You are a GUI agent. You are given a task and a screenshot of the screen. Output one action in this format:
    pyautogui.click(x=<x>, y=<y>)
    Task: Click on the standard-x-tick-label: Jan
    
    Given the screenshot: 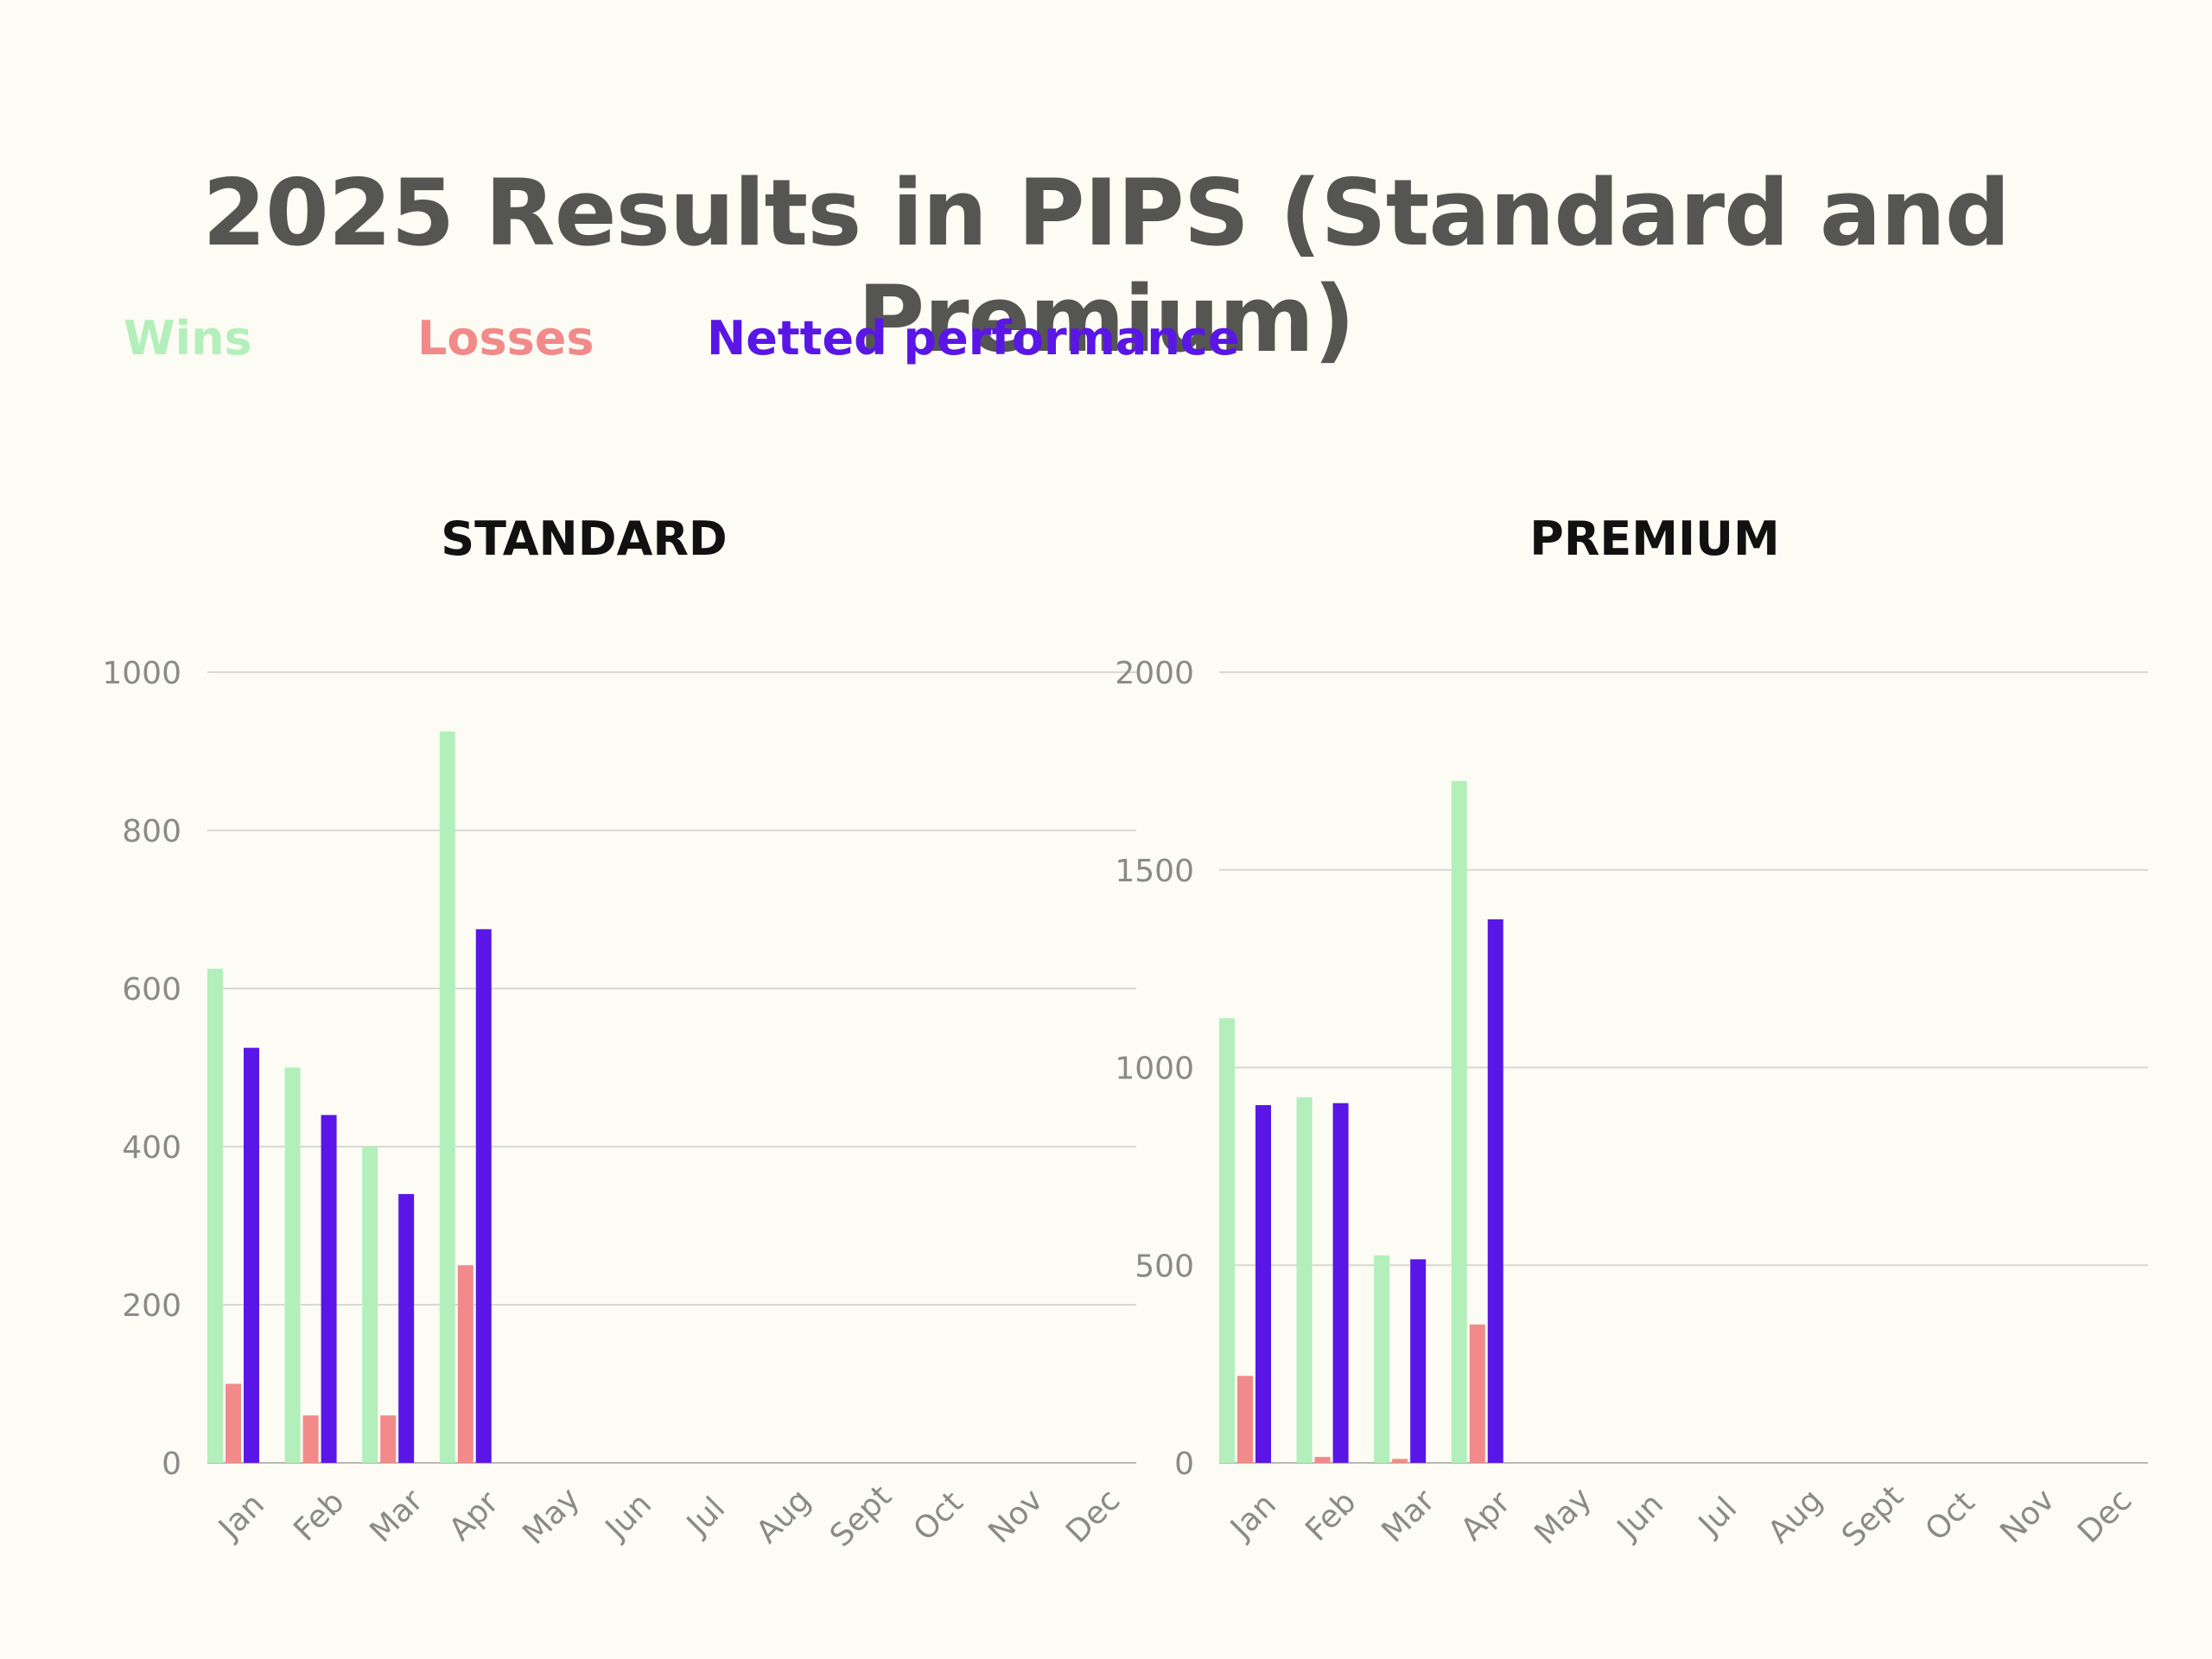 What is the action you would take?
    pyautogui.click(x=241, y=1517)
    